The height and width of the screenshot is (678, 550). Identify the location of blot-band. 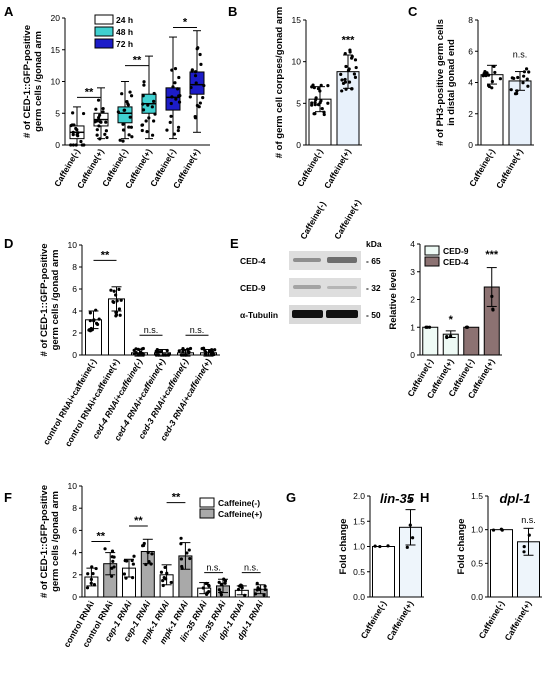
(342, 287).